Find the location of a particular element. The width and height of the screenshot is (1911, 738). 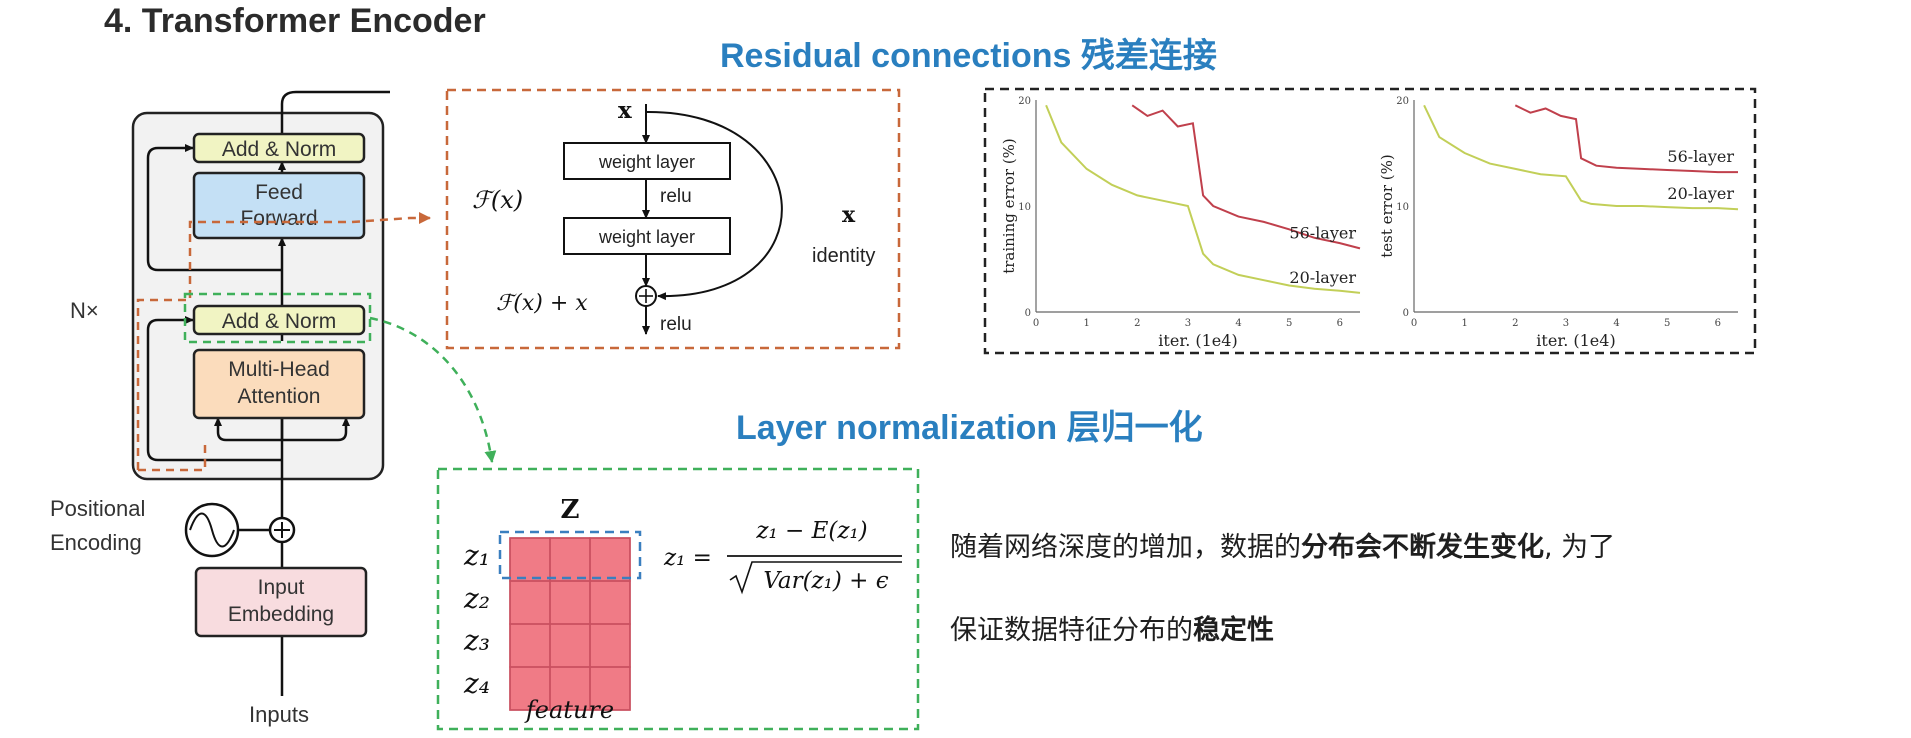

add-norm-top-box is located at coordinates (279, 148).